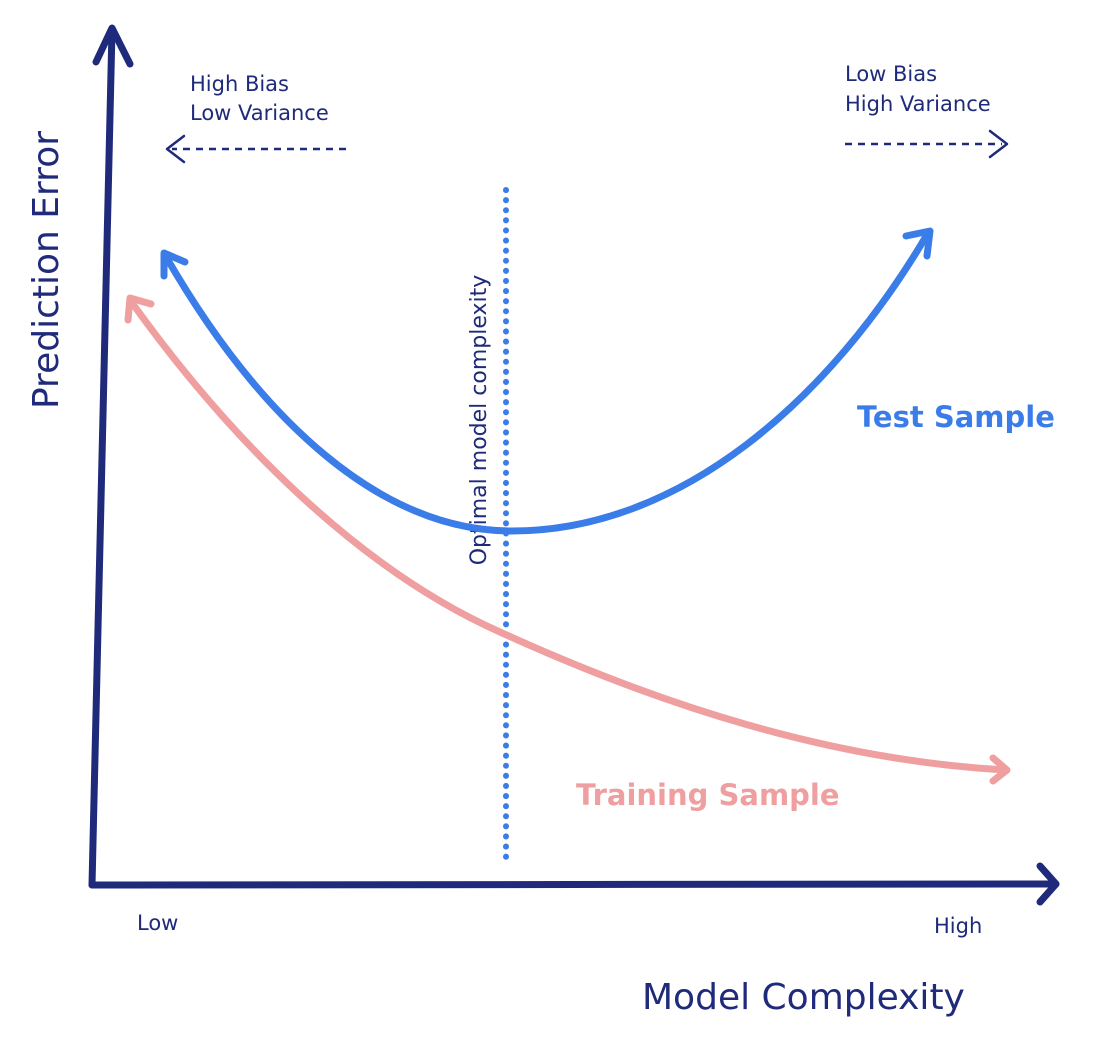  Describe the element at coordinates (239, 84) in the screenshot. I see `left-region-line1: High Bias` at that location.